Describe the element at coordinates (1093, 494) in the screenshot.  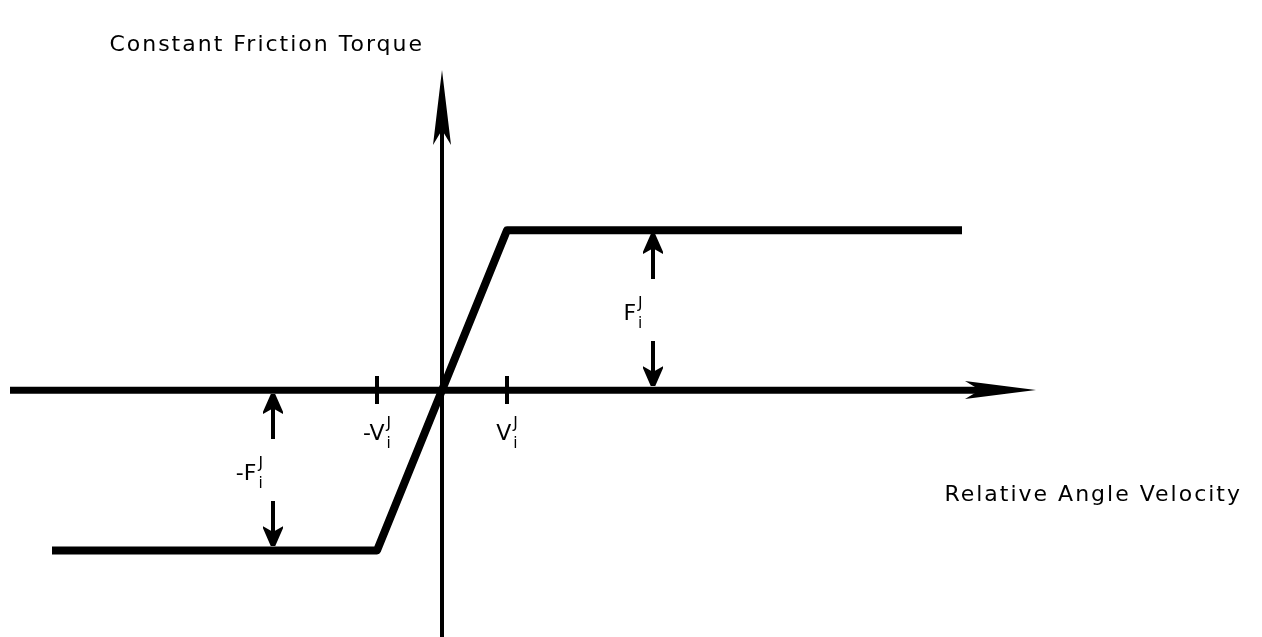
I see `x-axis-title: Relative Angle Velocity` at that location.